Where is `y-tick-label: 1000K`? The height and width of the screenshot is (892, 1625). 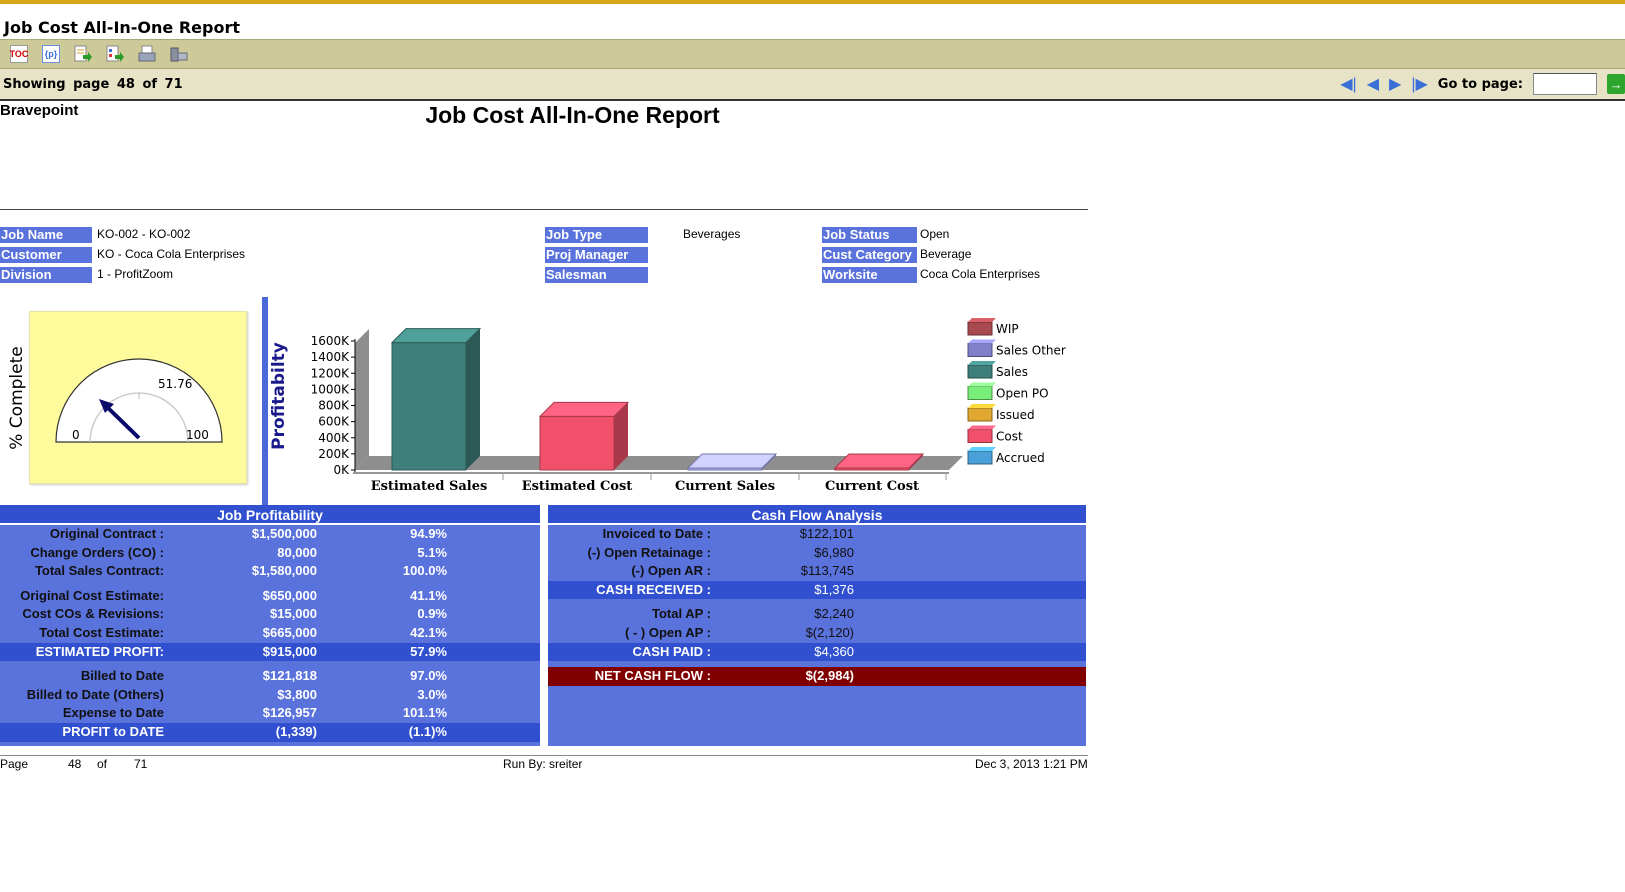 y-tick-label: 1000K is located at coordinates (331, 389).